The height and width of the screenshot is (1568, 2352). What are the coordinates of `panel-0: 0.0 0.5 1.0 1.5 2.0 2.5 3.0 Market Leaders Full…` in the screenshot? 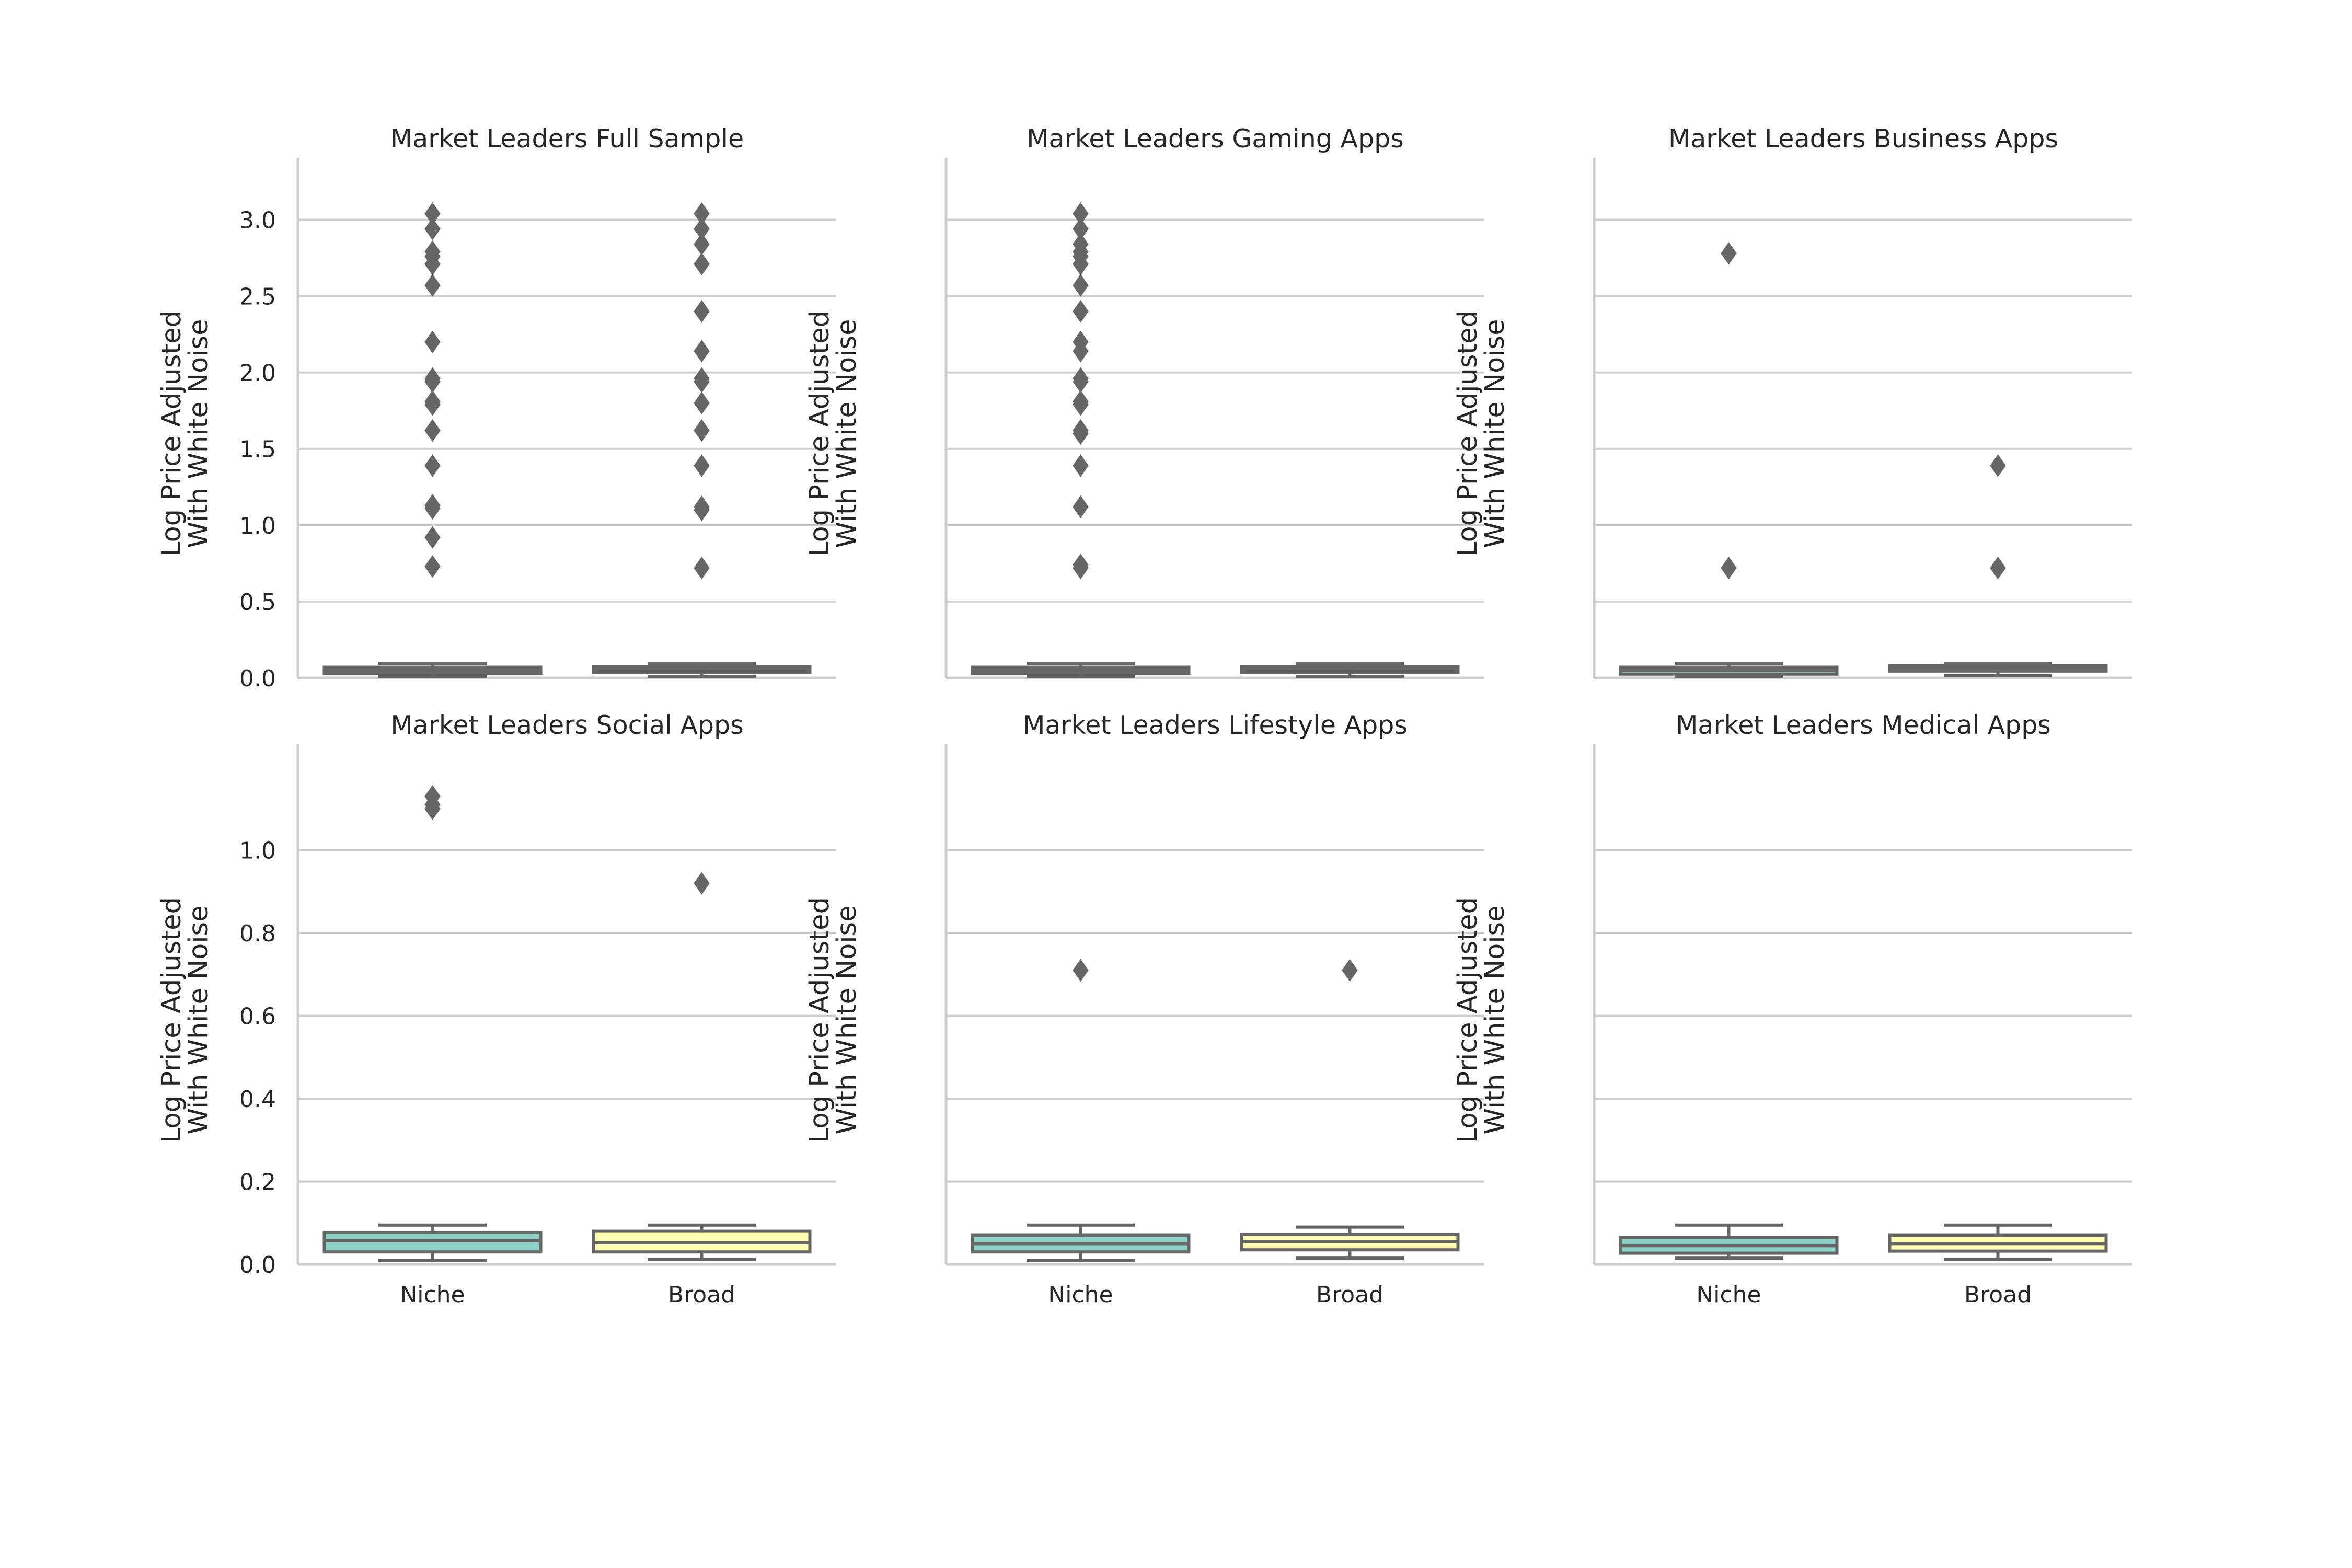 It's located at (496, 408).